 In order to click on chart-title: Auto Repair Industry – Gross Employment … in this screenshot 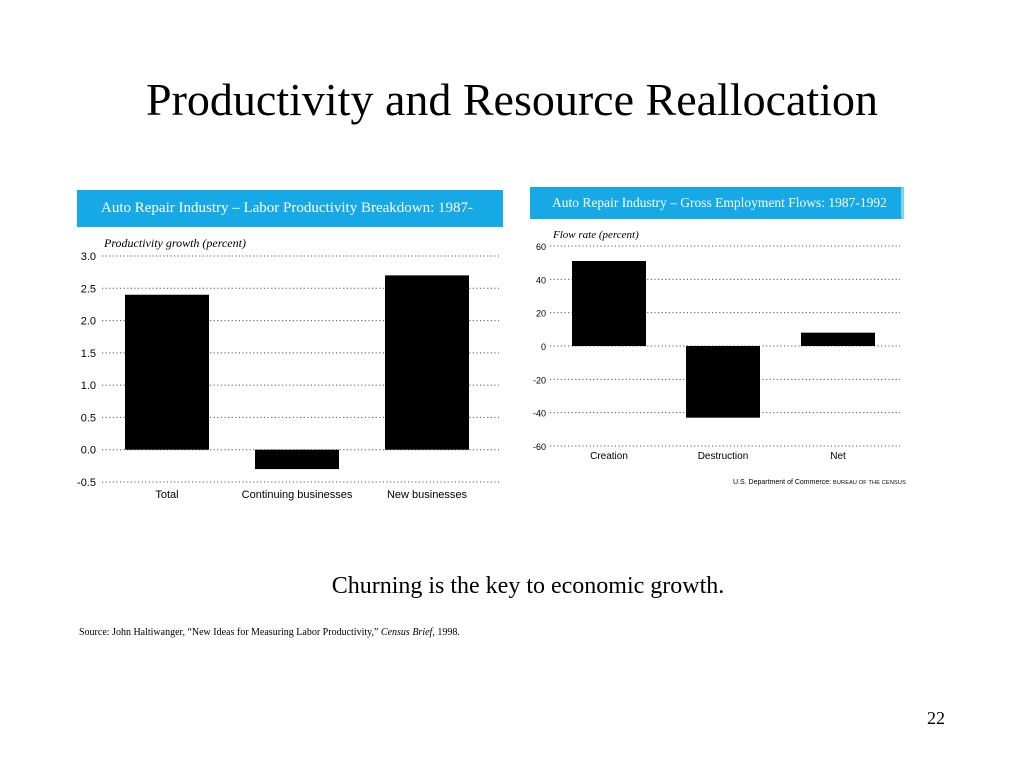, I will do `click(717, 203)`.